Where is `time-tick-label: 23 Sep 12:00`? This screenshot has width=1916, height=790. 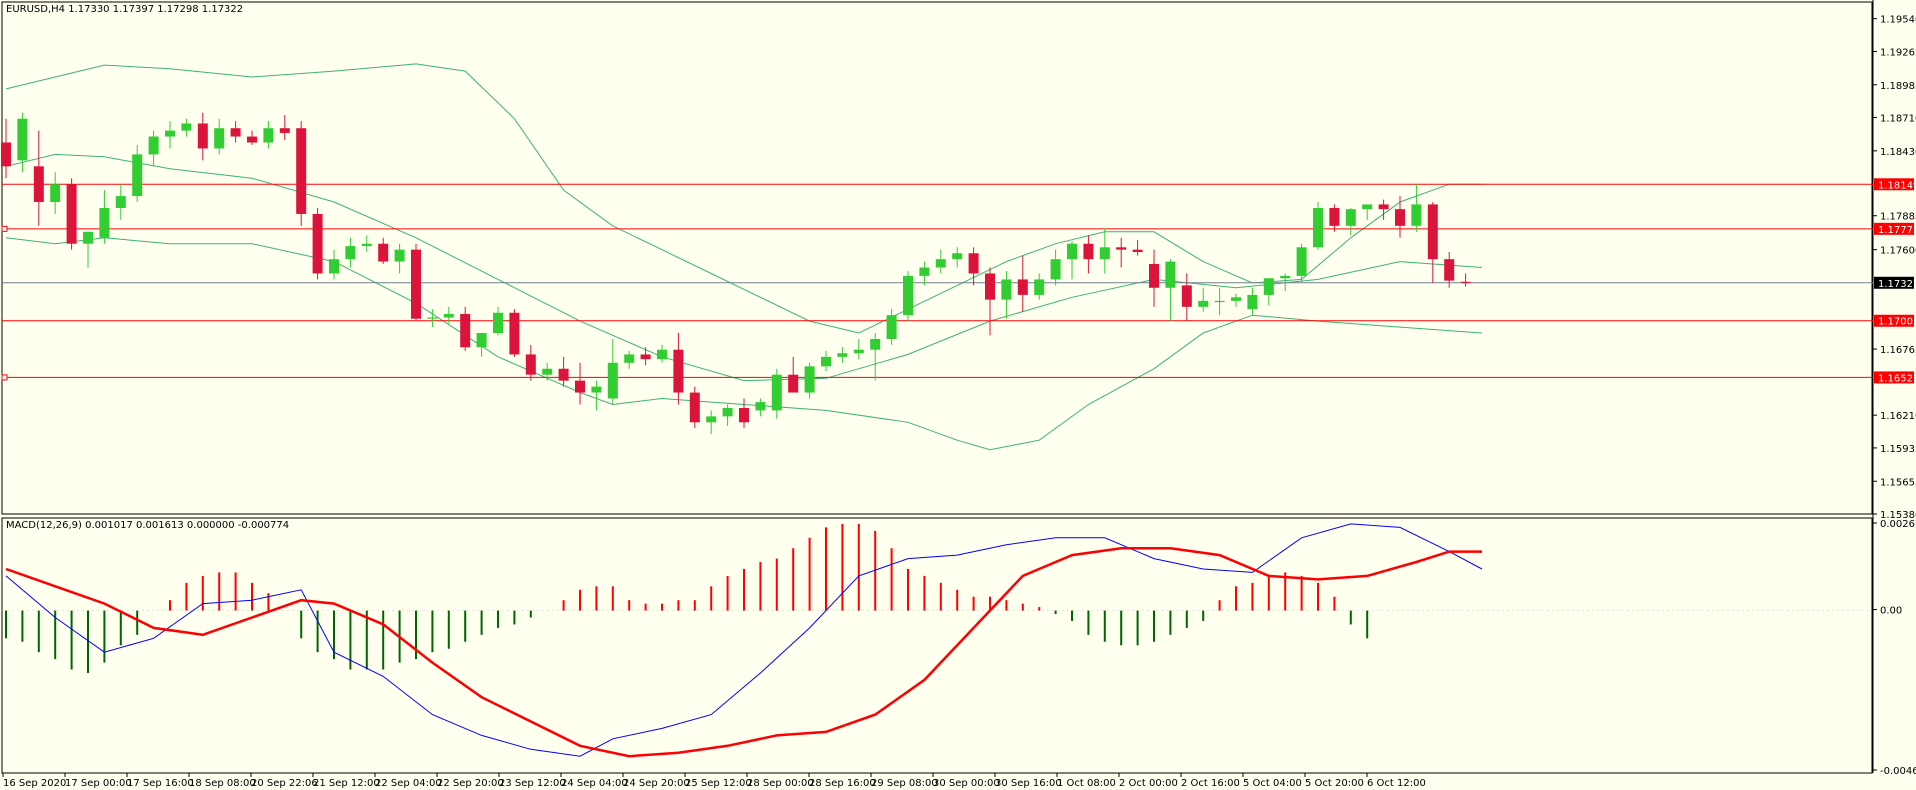 time-tick-label: 23 Sep 12:00 is located at coordinates (532, 783).